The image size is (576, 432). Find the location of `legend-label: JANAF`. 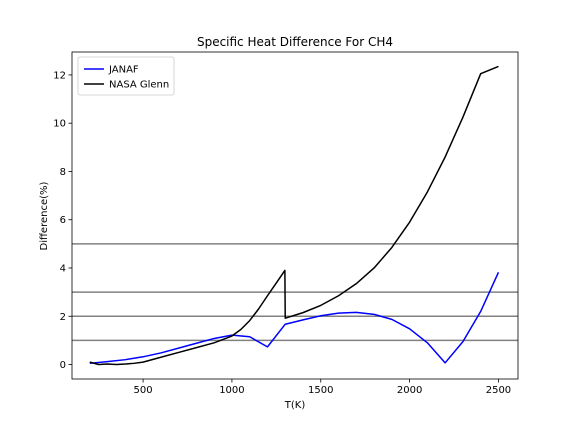

legend-label: JANAF is located at coordinates (123, 70).